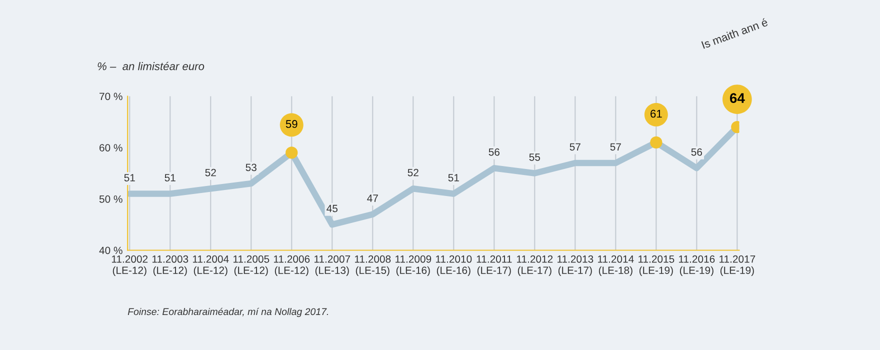  Describe the element at coordinates (616, 265) in the screenshot. I see `x-tick-label: 11.2014 (LE-18)` at that location.